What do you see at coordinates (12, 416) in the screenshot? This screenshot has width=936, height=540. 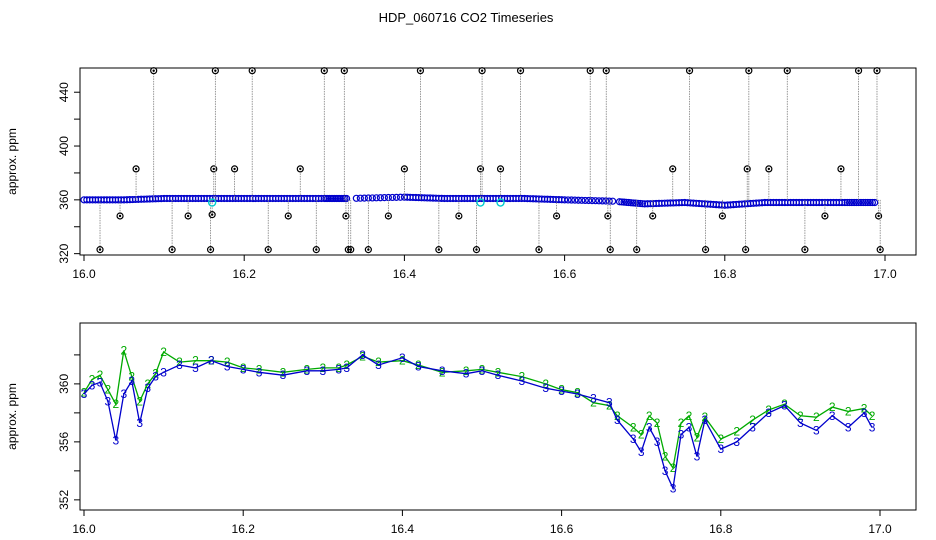 I see `y-axis-label: approx. ppm` at bounding box center [12, 416].